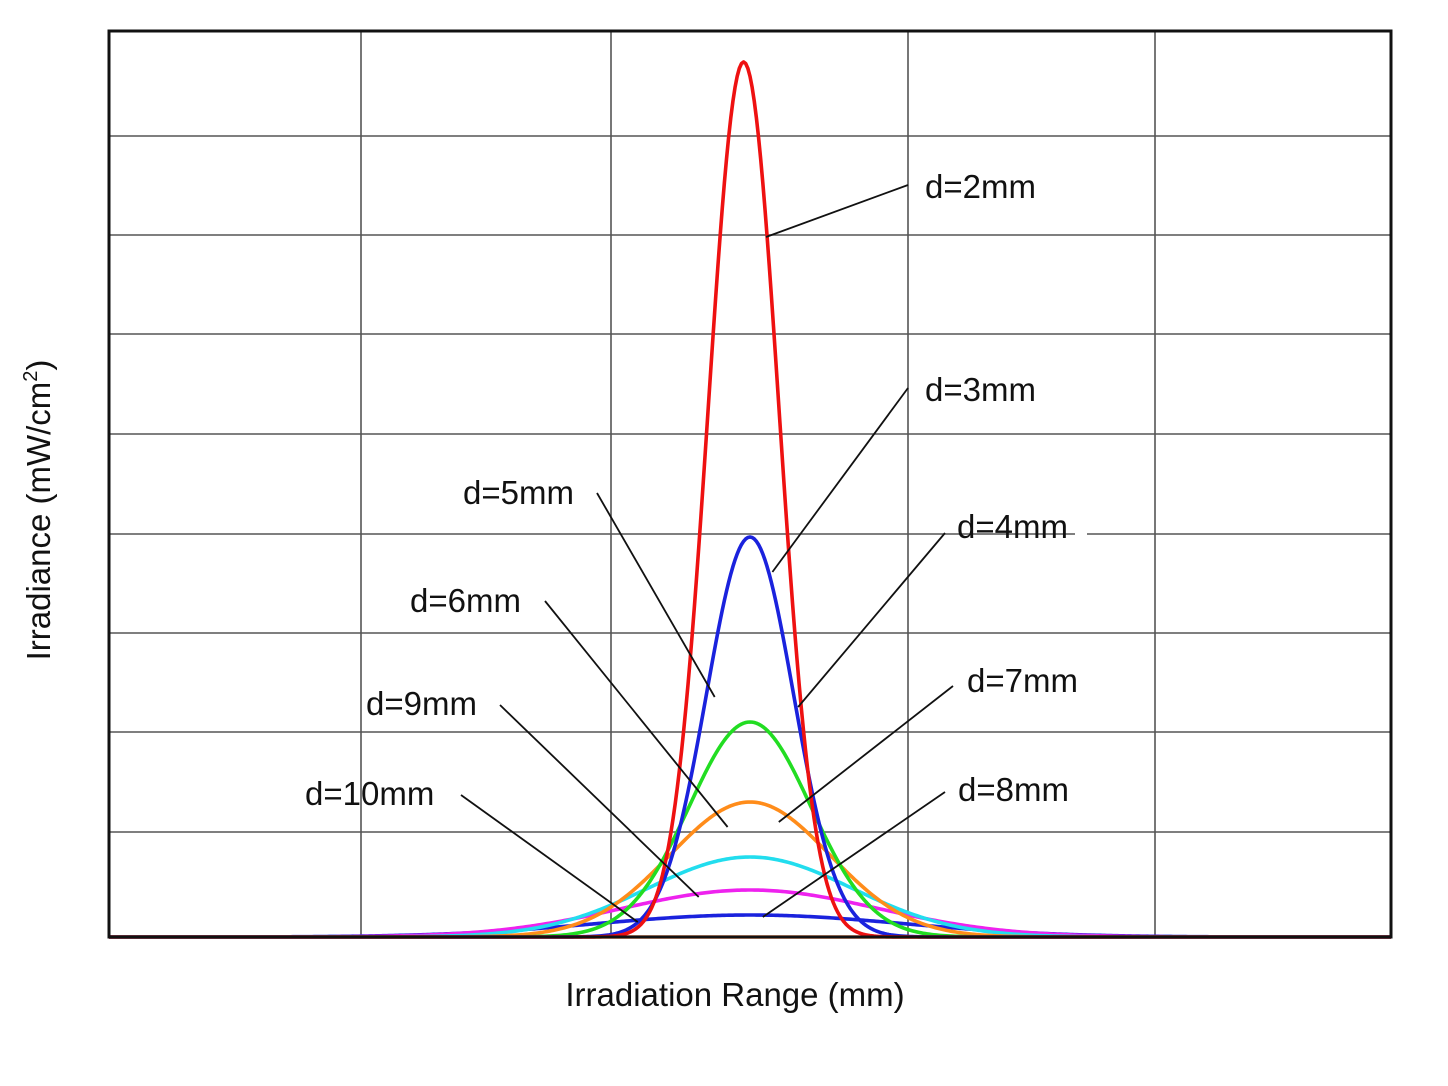 The height and width of the screenshot is (1086, 1448). What do you see at coordinates (866, 754) in the screenshot?
I see `leader-line-d-7mm` at bounding box center [866, 754].